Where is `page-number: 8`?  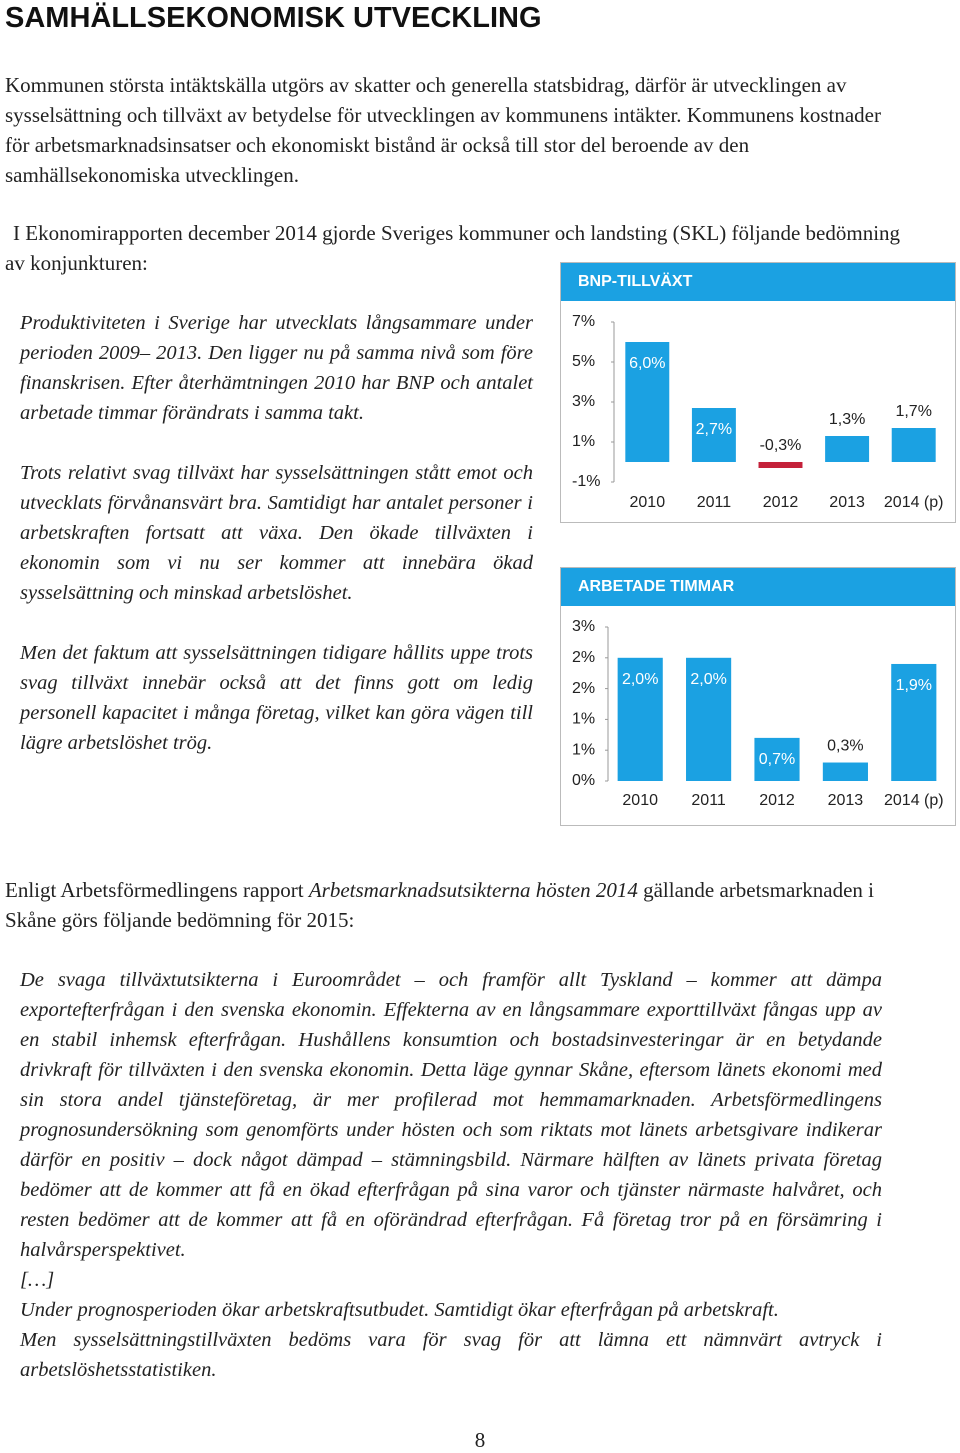 page-number: 8 is located at coordinates (480, 1440).